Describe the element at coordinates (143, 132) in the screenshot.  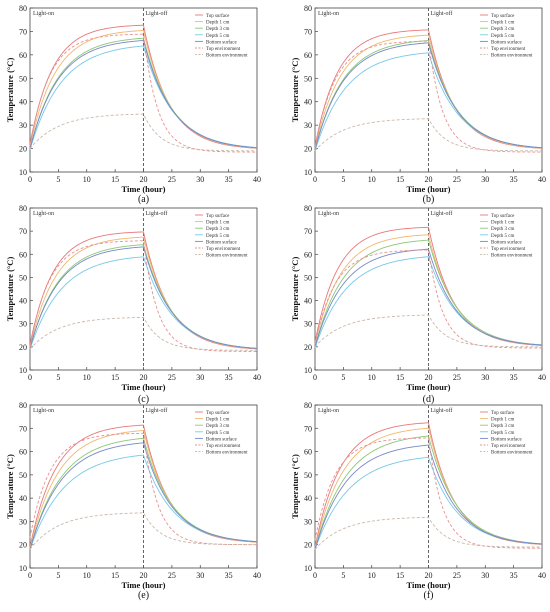
I see `series-line-bottom-environment` at that location.